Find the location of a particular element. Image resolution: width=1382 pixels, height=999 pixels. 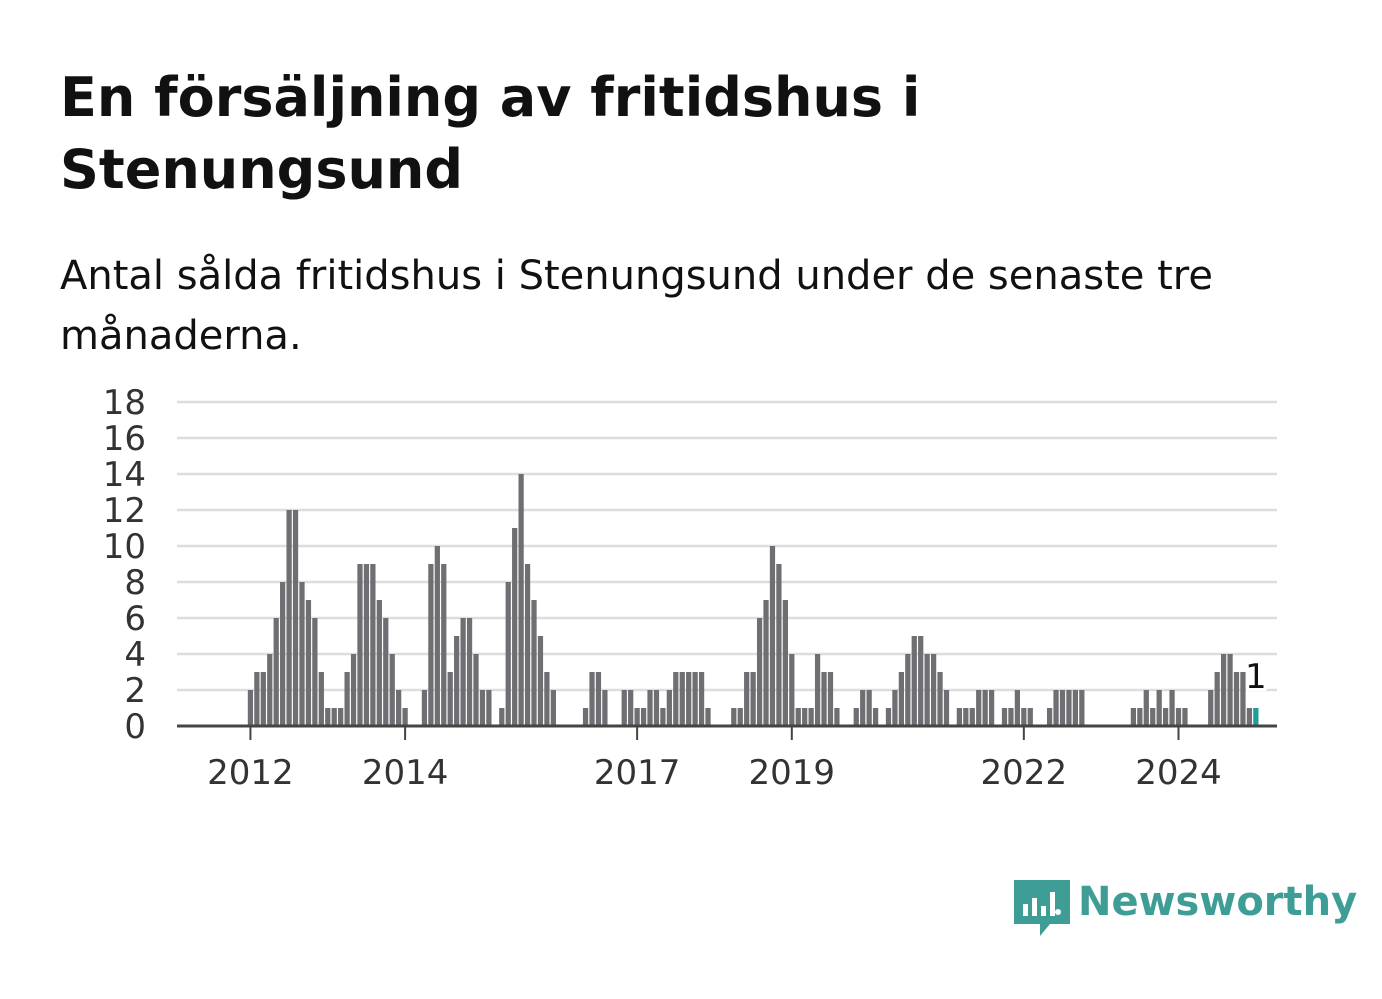

x-tick-label: 2017 is located at coordinates (637, 773).